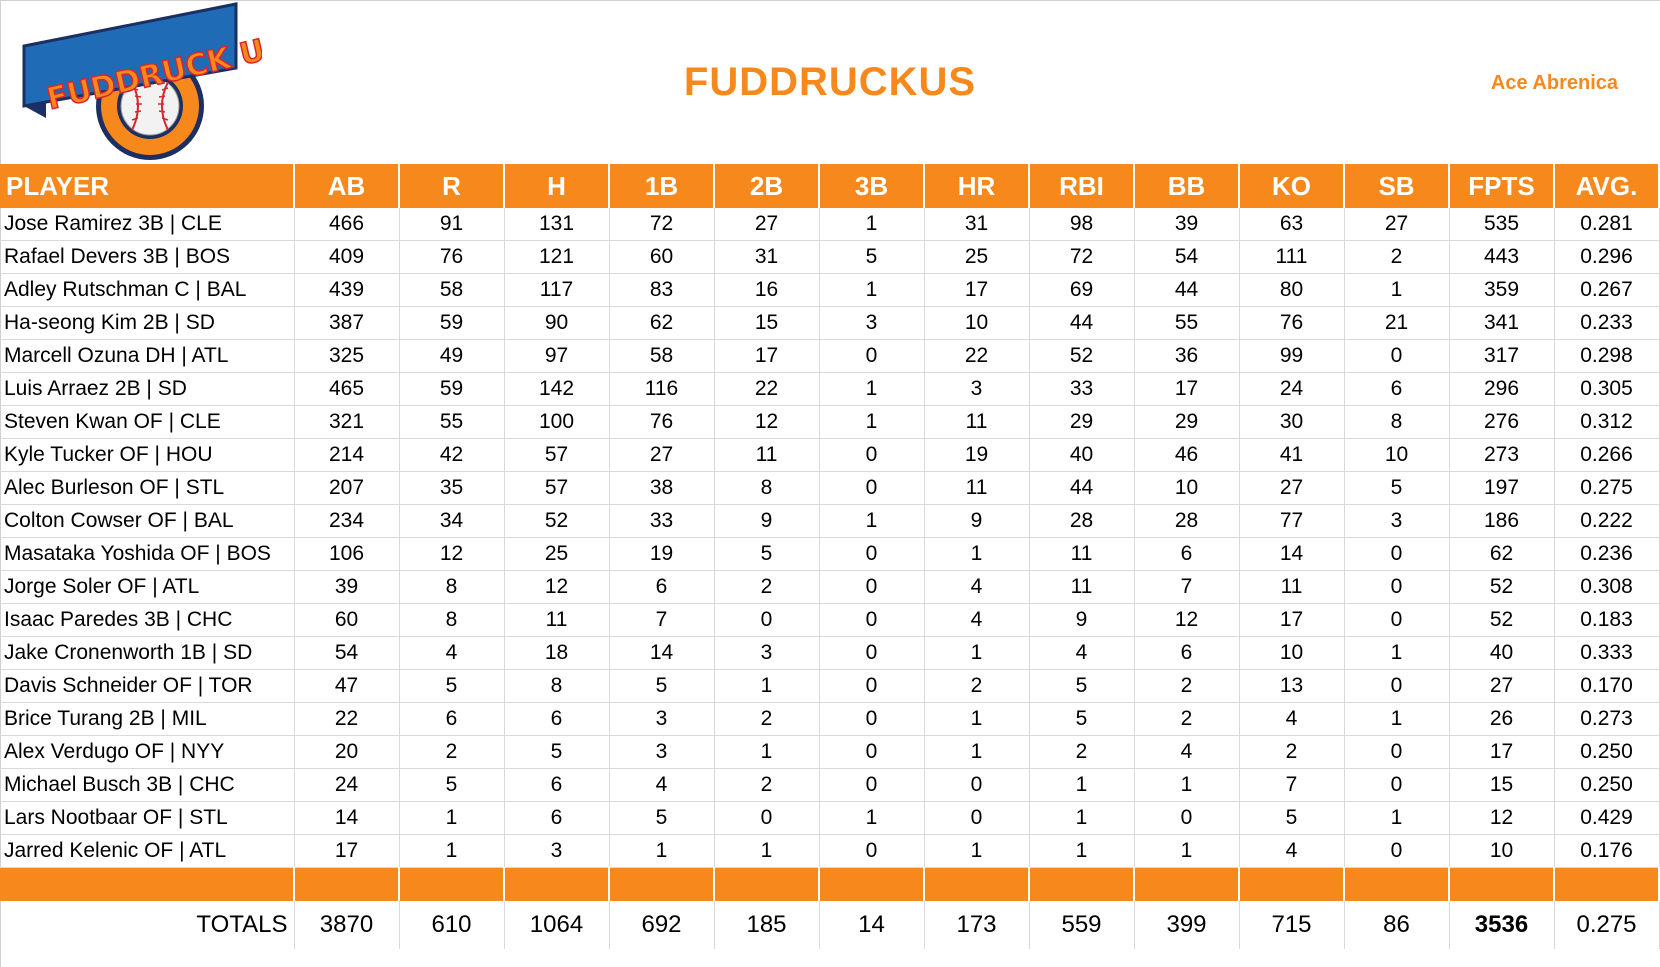 Image resolution: width=1660 pixels, height=967 pixels. I want to click on column-header-ab: AB, so click(347, 186).